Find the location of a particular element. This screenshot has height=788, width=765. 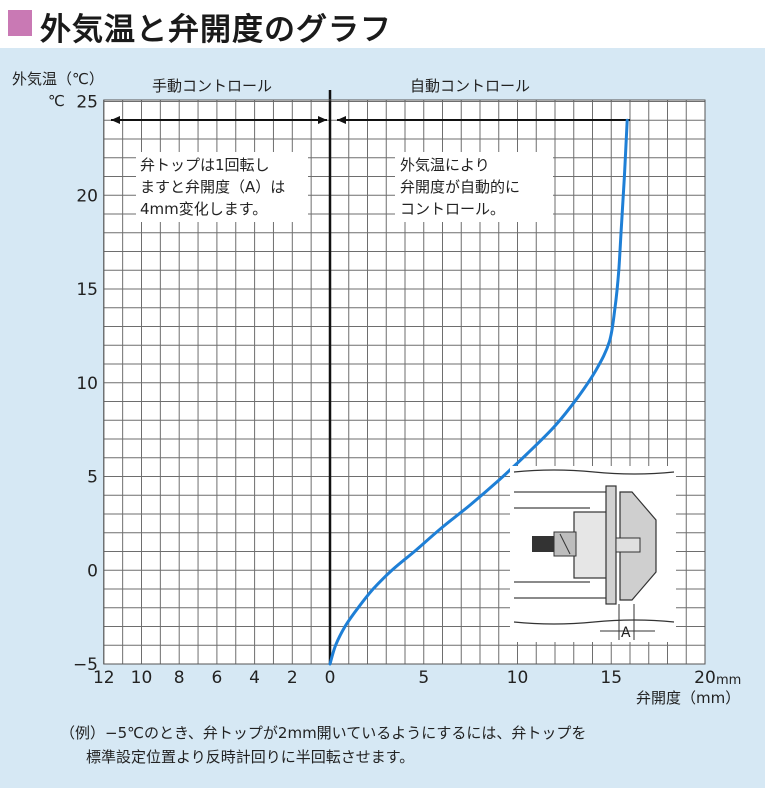

y-unit-prefix: ℃ is located at coordinates (56, 101).